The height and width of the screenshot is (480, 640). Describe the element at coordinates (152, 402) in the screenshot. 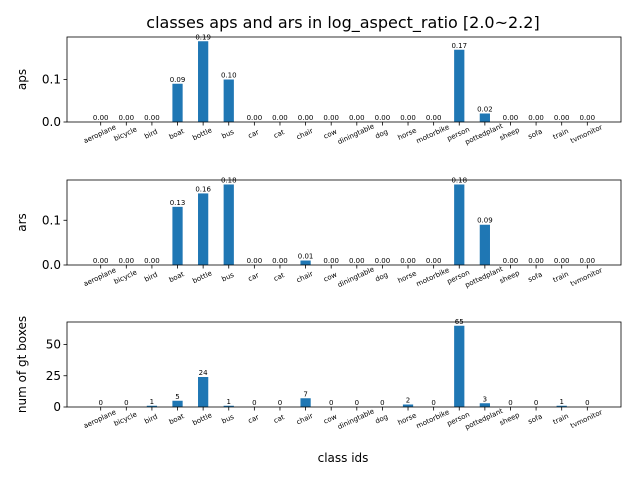

I see `data-label-bird: 1` at that location.